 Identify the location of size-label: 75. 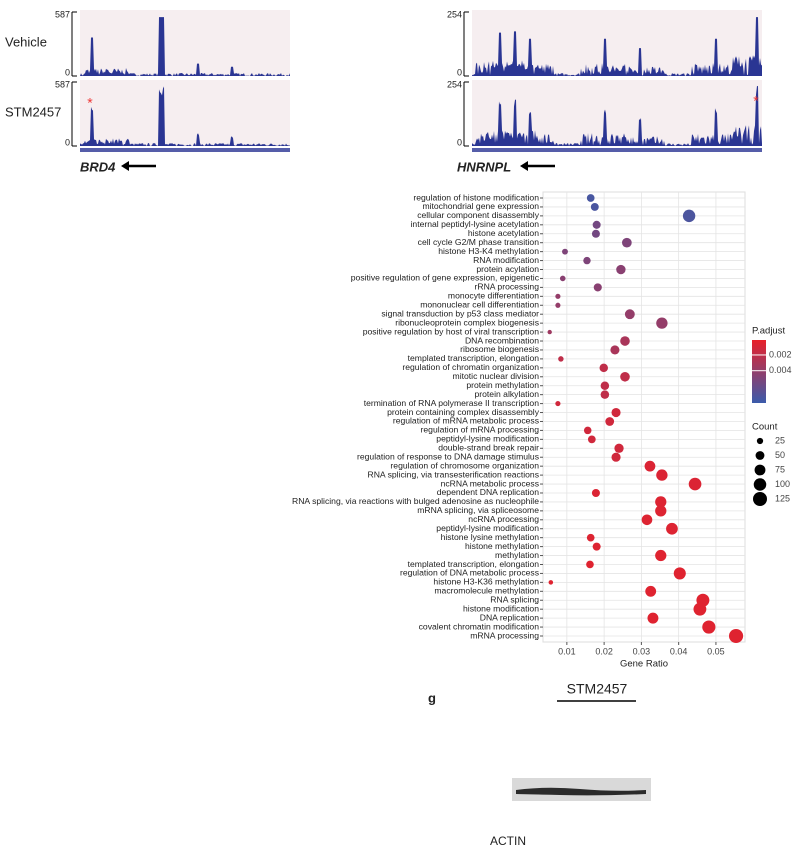
(780, 469).